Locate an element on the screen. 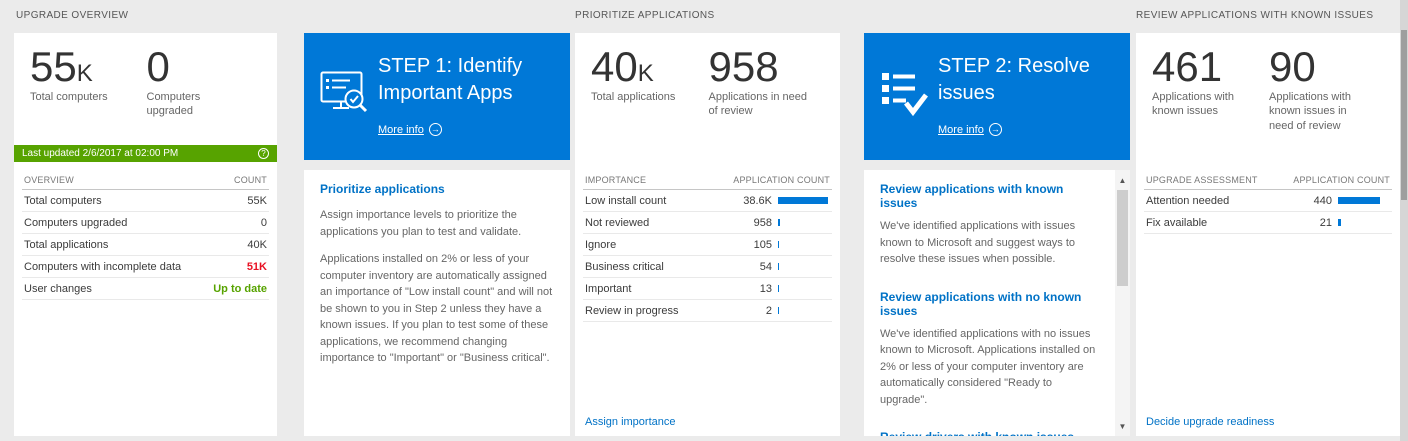 The width and height of the screenshot is (1408, 441). review-apps-no-known-issues-link: Review applications with no known issues is located at coordinates (981, 303).